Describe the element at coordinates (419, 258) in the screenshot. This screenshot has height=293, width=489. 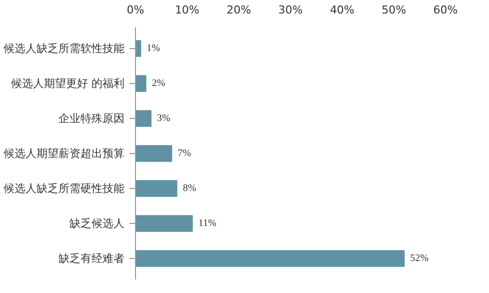
I see `data-label: 52%` at that location.